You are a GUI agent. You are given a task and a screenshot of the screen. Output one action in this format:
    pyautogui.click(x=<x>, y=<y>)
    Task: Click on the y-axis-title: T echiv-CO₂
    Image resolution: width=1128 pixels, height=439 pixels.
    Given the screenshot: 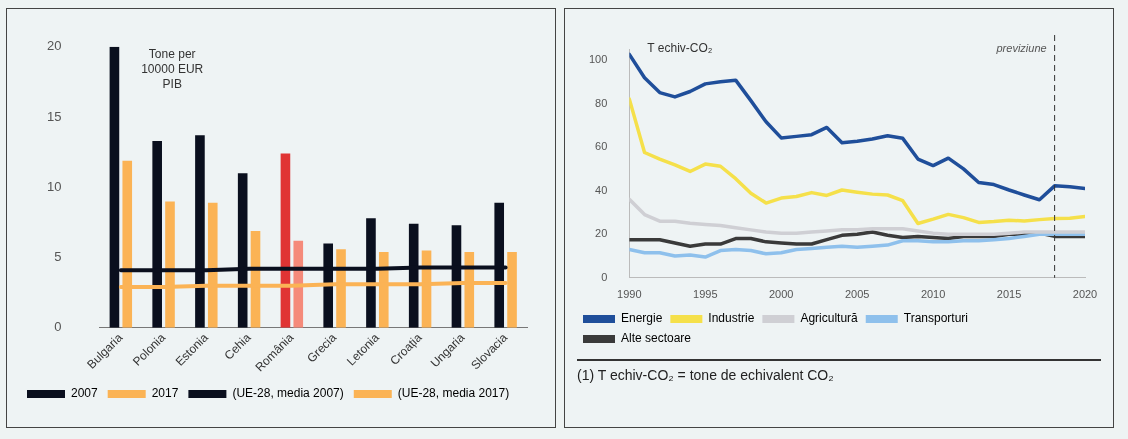 What is the action you would take?
    pyautogui.click(x=680, y=48)
    